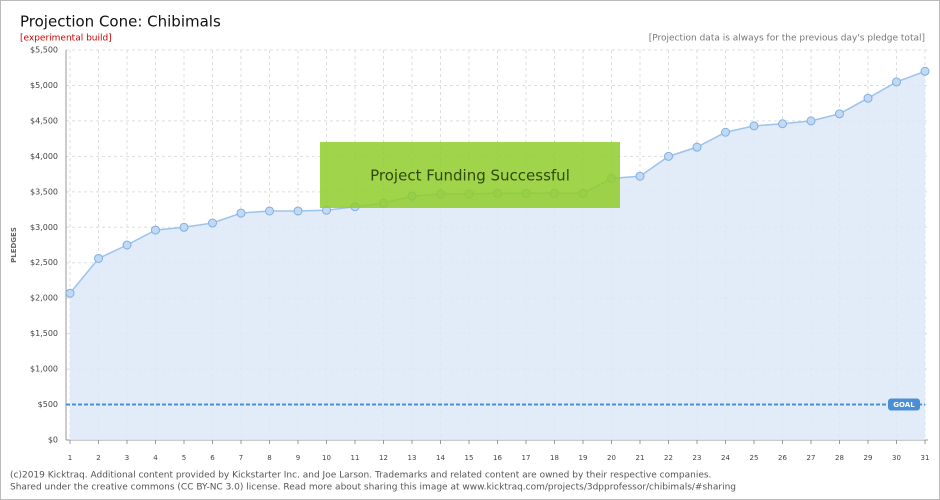 The height and width of the screenshot is (500, 940). What do you see at coordinates (53, 440) in the screenshot?
I see `y-tick-label: $0` at bounding box center [53, 440].